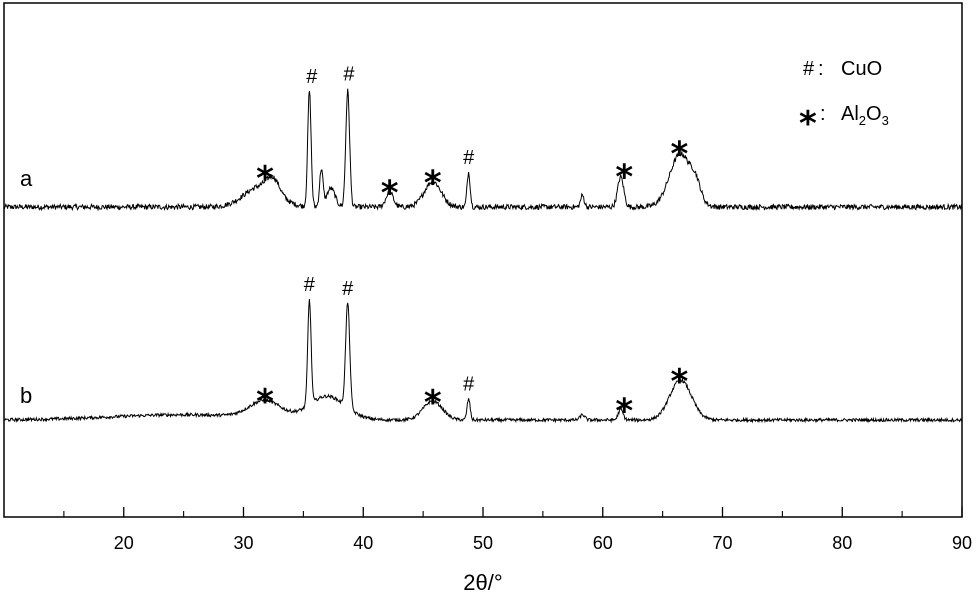 The image size is (979, 595). I want to click on x-tick-label: 40, so click(363, 543).